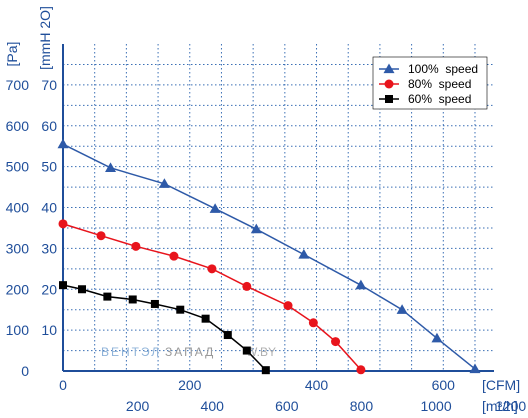  I want to click on y-unit-mmh2o: [mmH 2O], so click(45, 38).